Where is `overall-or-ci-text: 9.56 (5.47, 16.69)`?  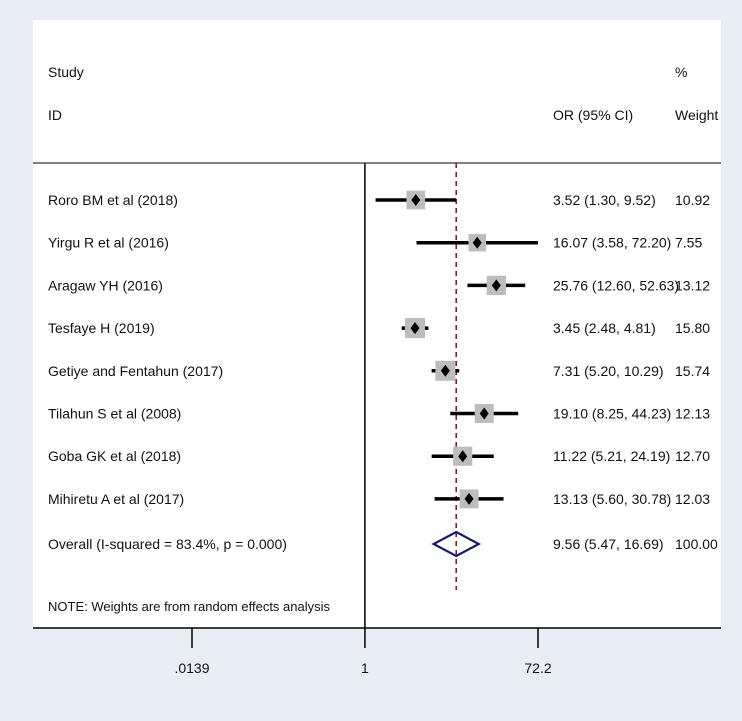 overall-or-ci-text: 9.56 (5.47, 16.69) is located at coordinates (608, 544).